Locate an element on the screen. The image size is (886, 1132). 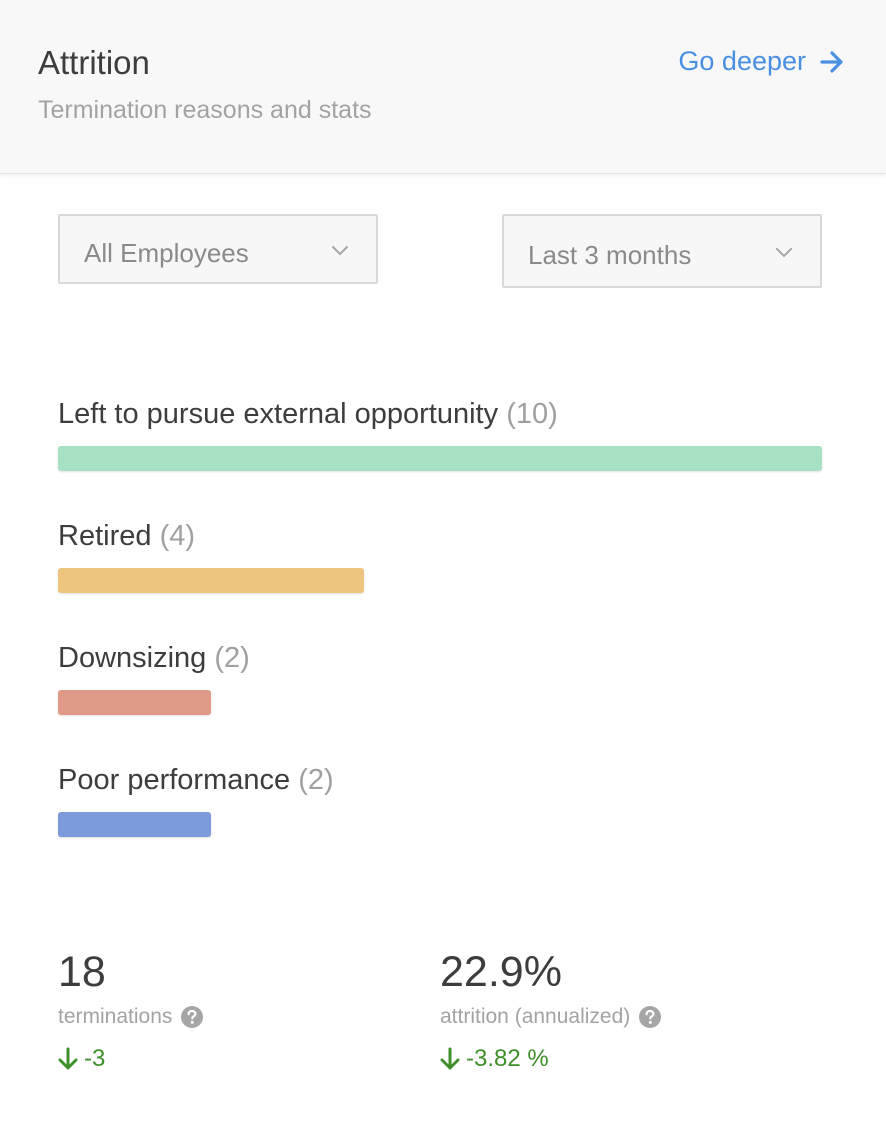
attrition-label-text: attrition (annualized) is located at coordinates (535, 1016).